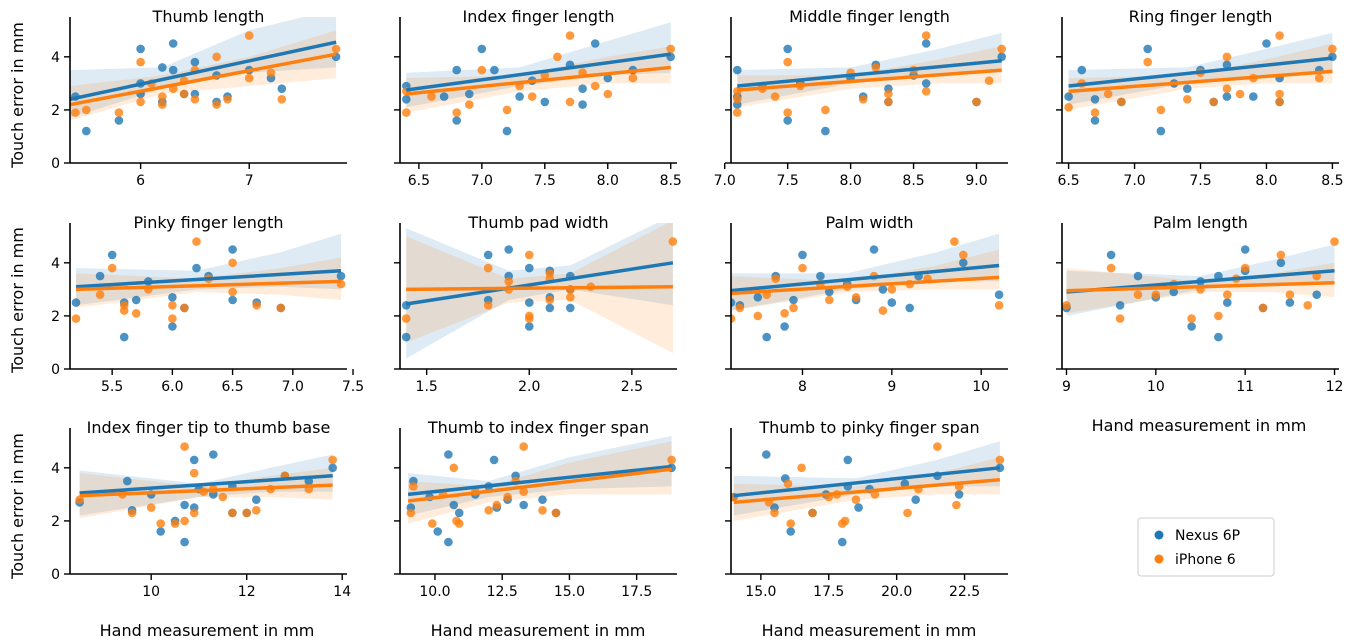 The width and height of the screenshot is (1349, 643). What do you see at coordinates (1335, 387) in the screenshot?
I see `panel-8-xtick-label-4: 12` at bounding box center [1335, 387].